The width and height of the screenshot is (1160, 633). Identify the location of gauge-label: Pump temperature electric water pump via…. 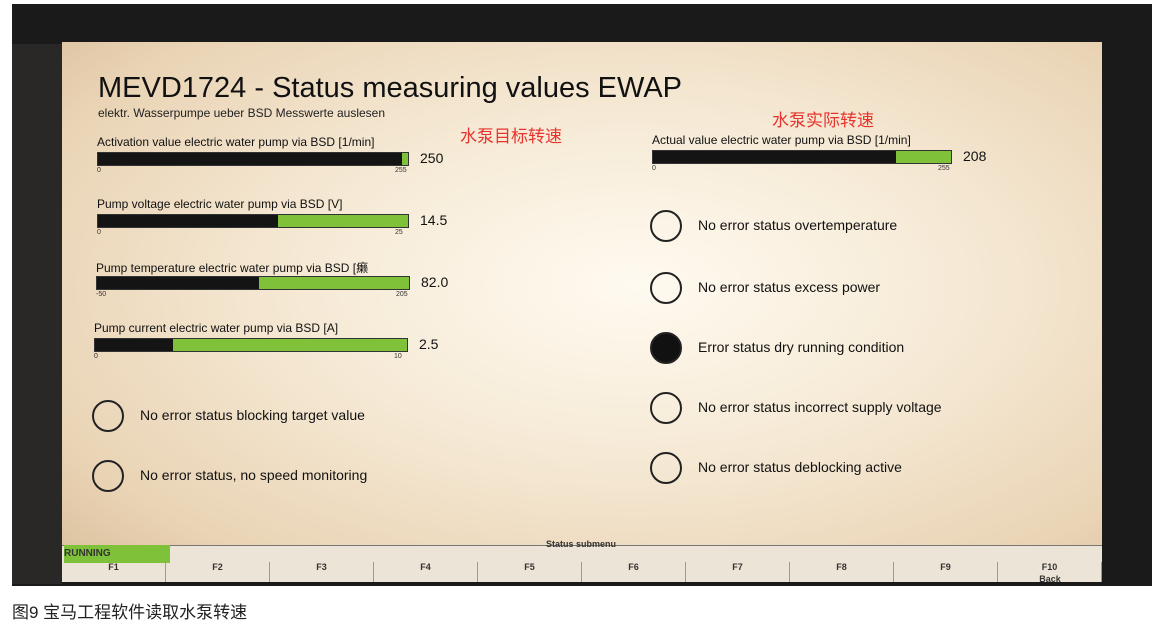
(232, 268).